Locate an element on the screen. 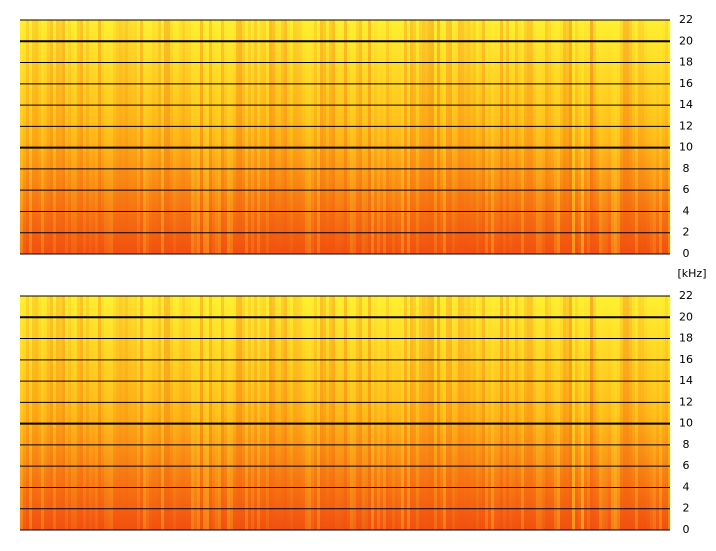  y-axis-label: [kHz] is located at coordinates (692, 273).